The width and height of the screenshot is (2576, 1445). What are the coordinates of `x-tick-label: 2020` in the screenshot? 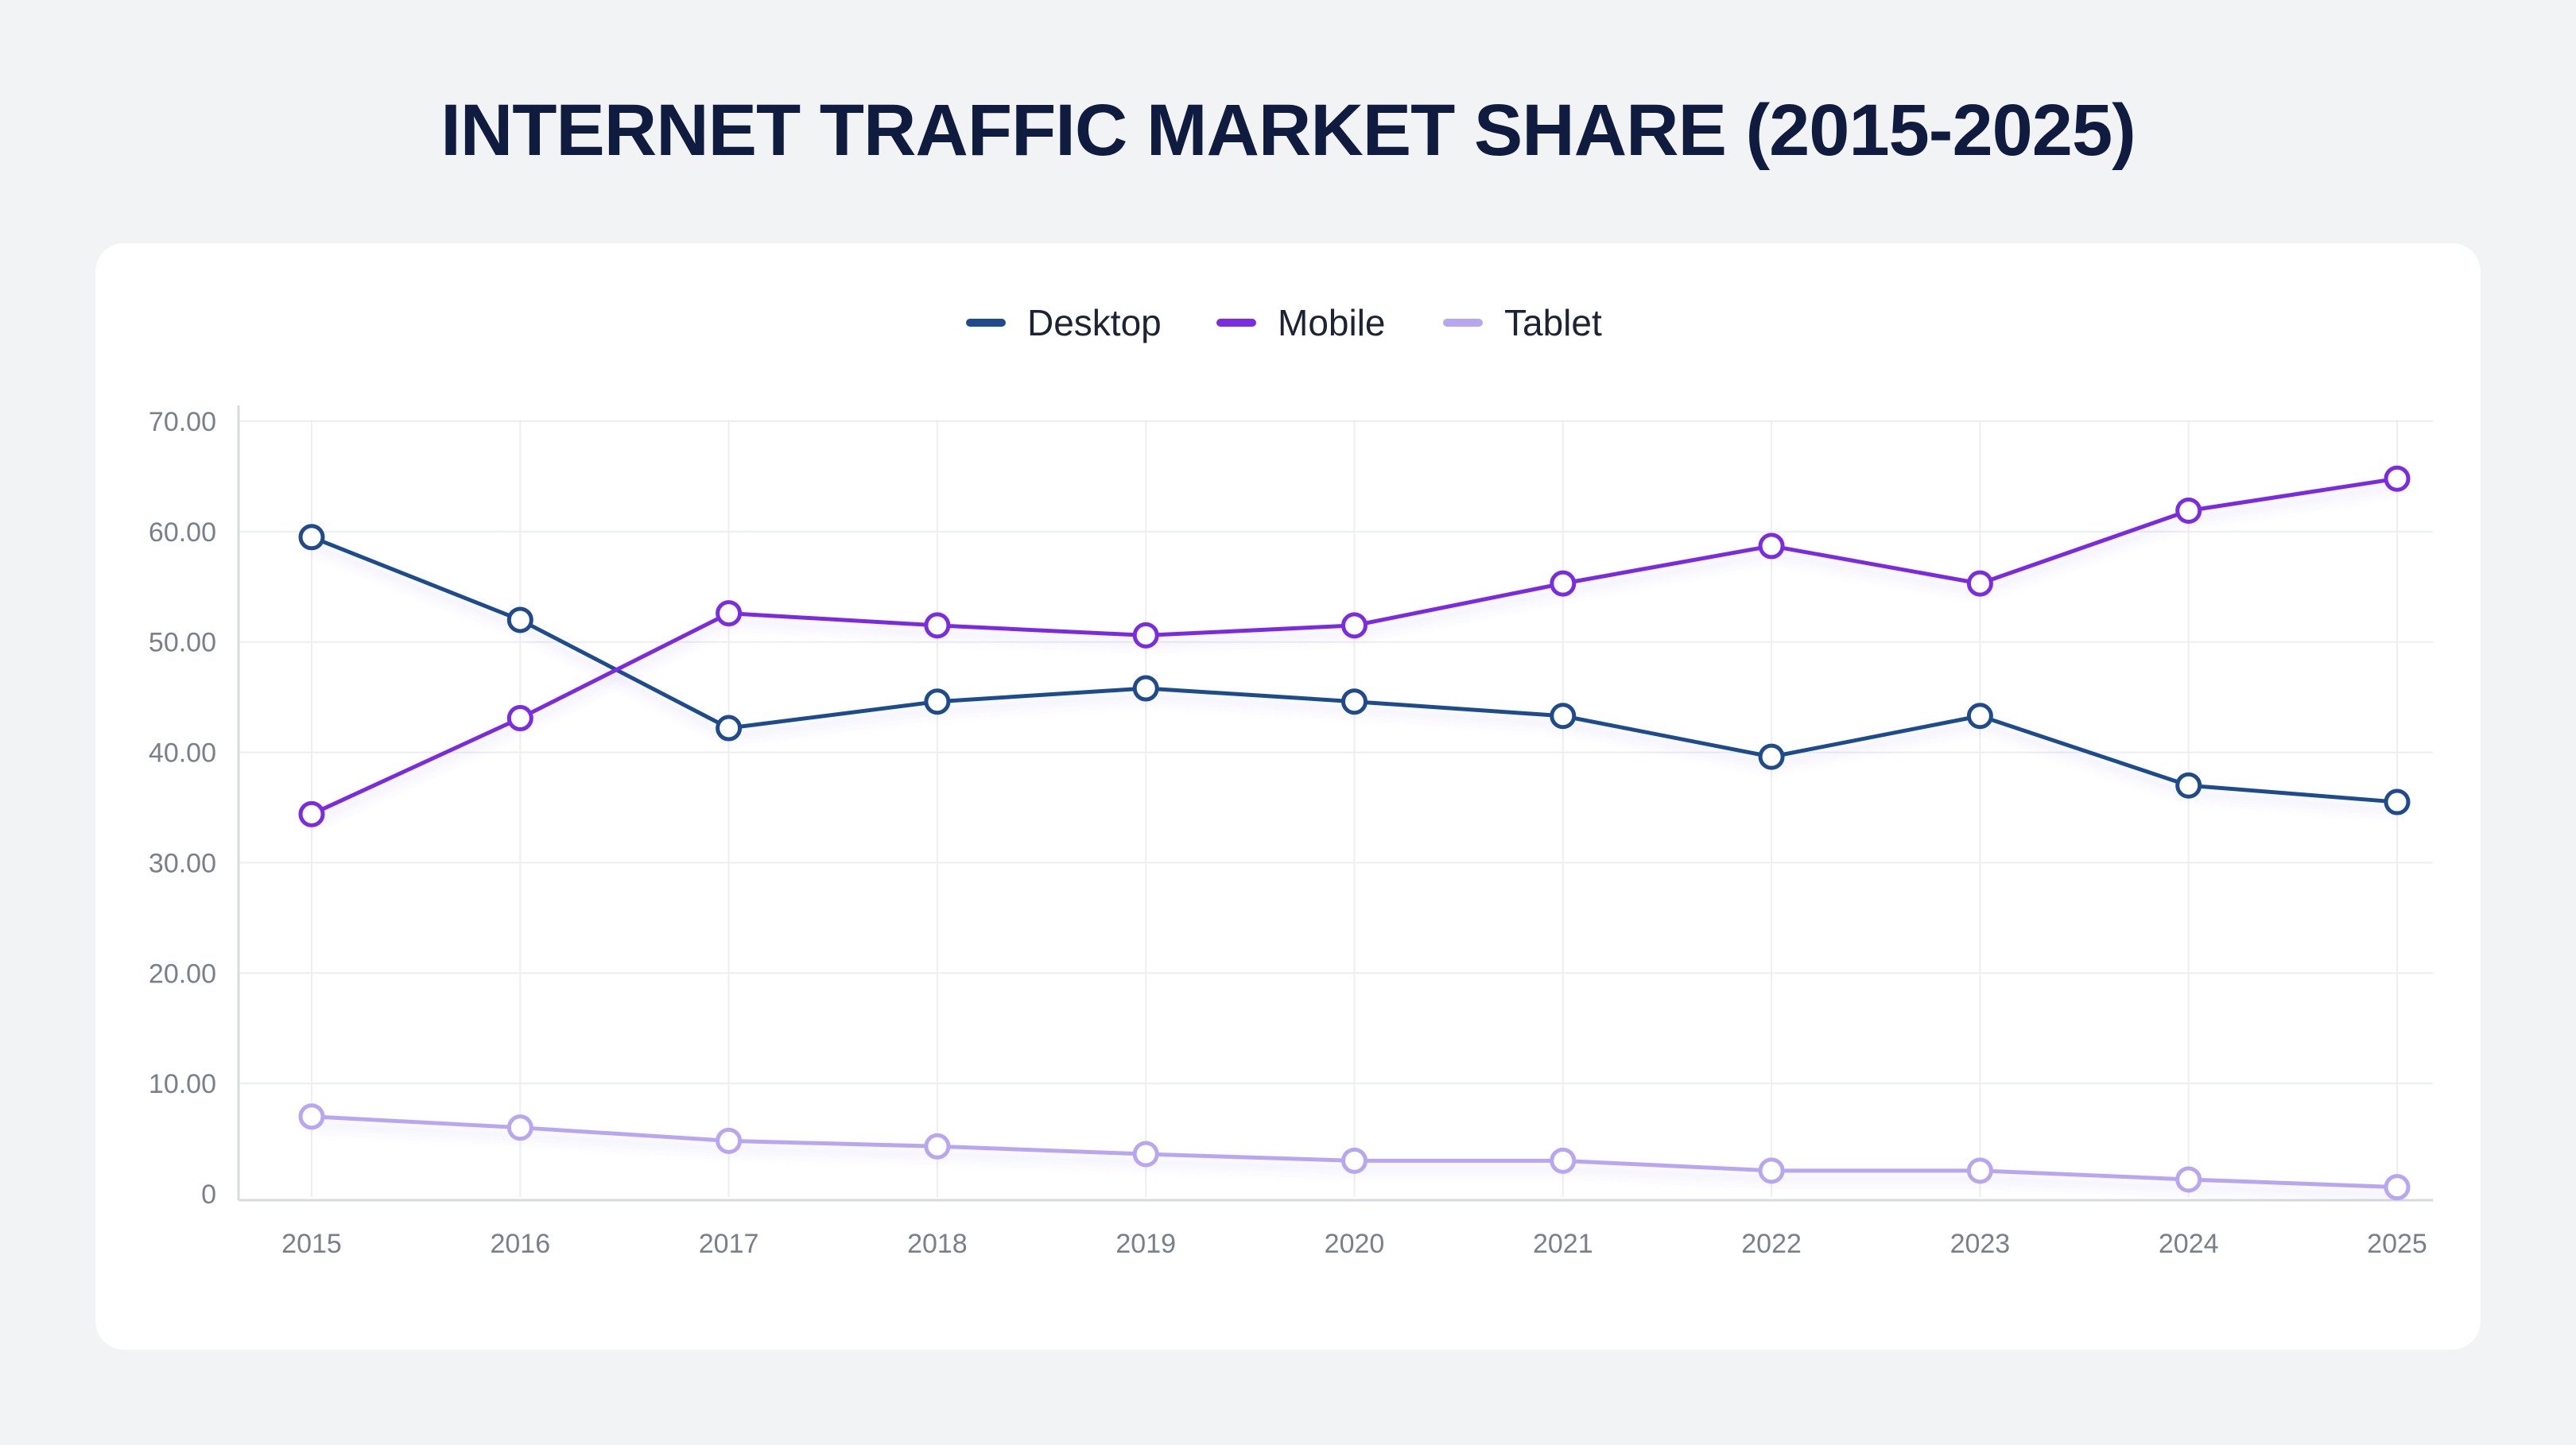 It's located at (1355, 1244).